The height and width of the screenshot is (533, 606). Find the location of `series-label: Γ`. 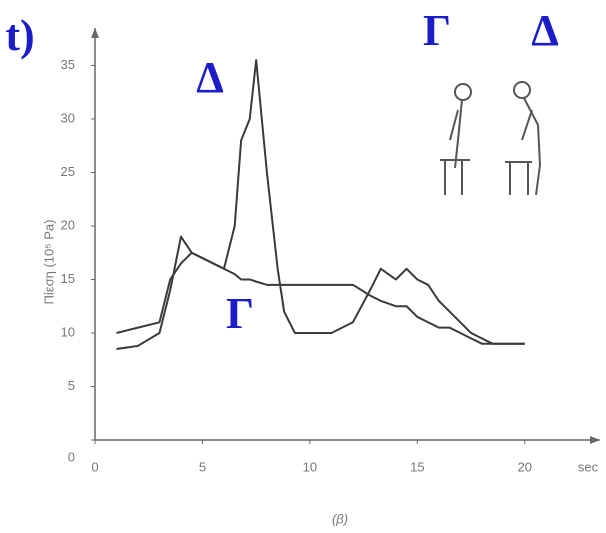

series-label: Γ is located at coordinates (240, 313).